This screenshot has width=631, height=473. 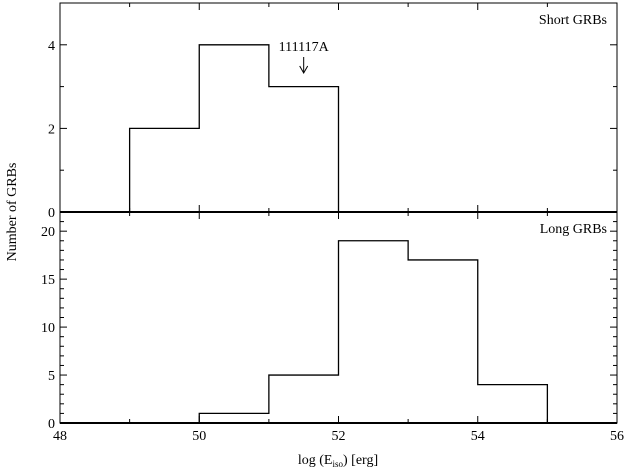 What do you see at coordinates (360, 460) in the screenshot?
I see `x-axis-label-suffix: ) [erg]` at bounding box center [360, 460].